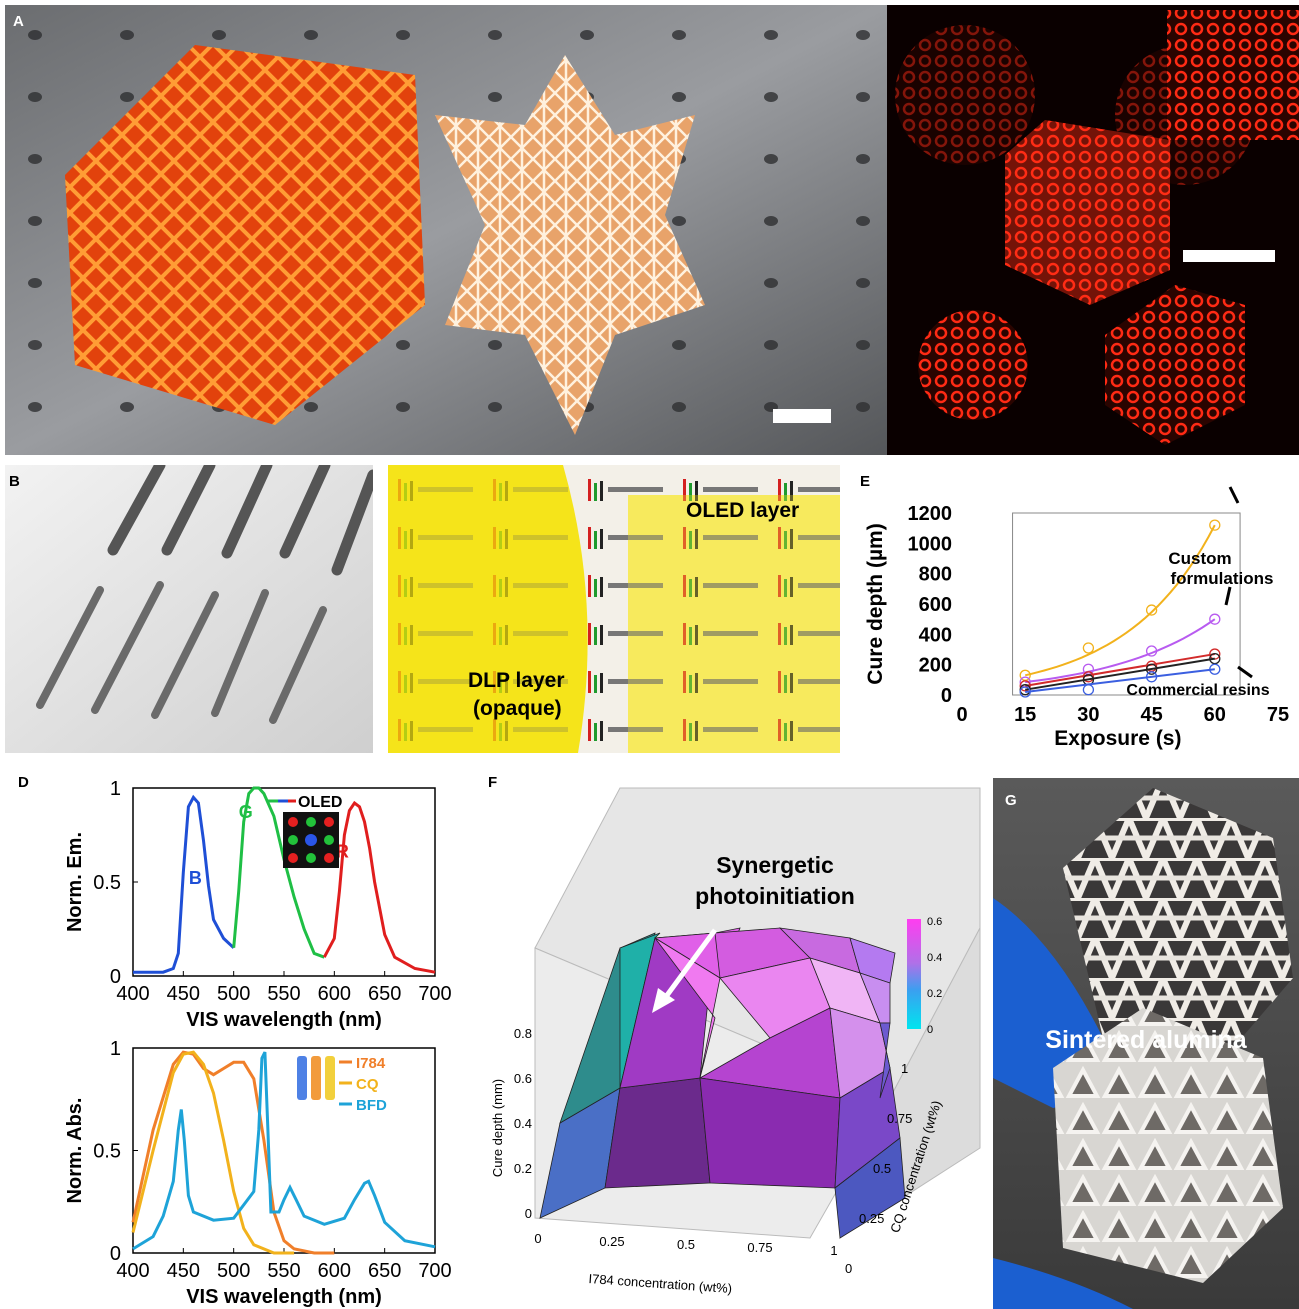 The height and width of the screenshot is (1309, 1299). Describe the element at coordinates (523, 1078) in the screenshot. I see `z-tick-label: 0.6` at that location.